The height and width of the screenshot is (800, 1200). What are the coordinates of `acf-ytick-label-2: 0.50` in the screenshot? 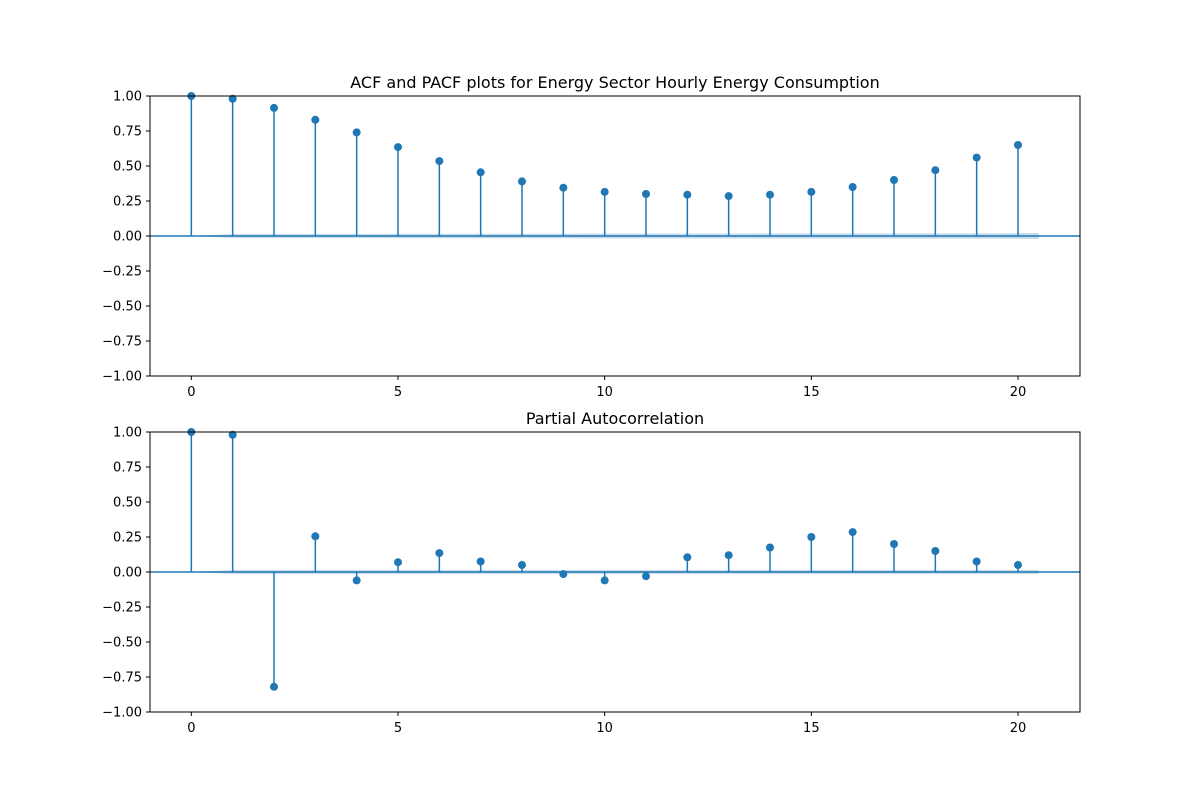 It's located at (127, 167).